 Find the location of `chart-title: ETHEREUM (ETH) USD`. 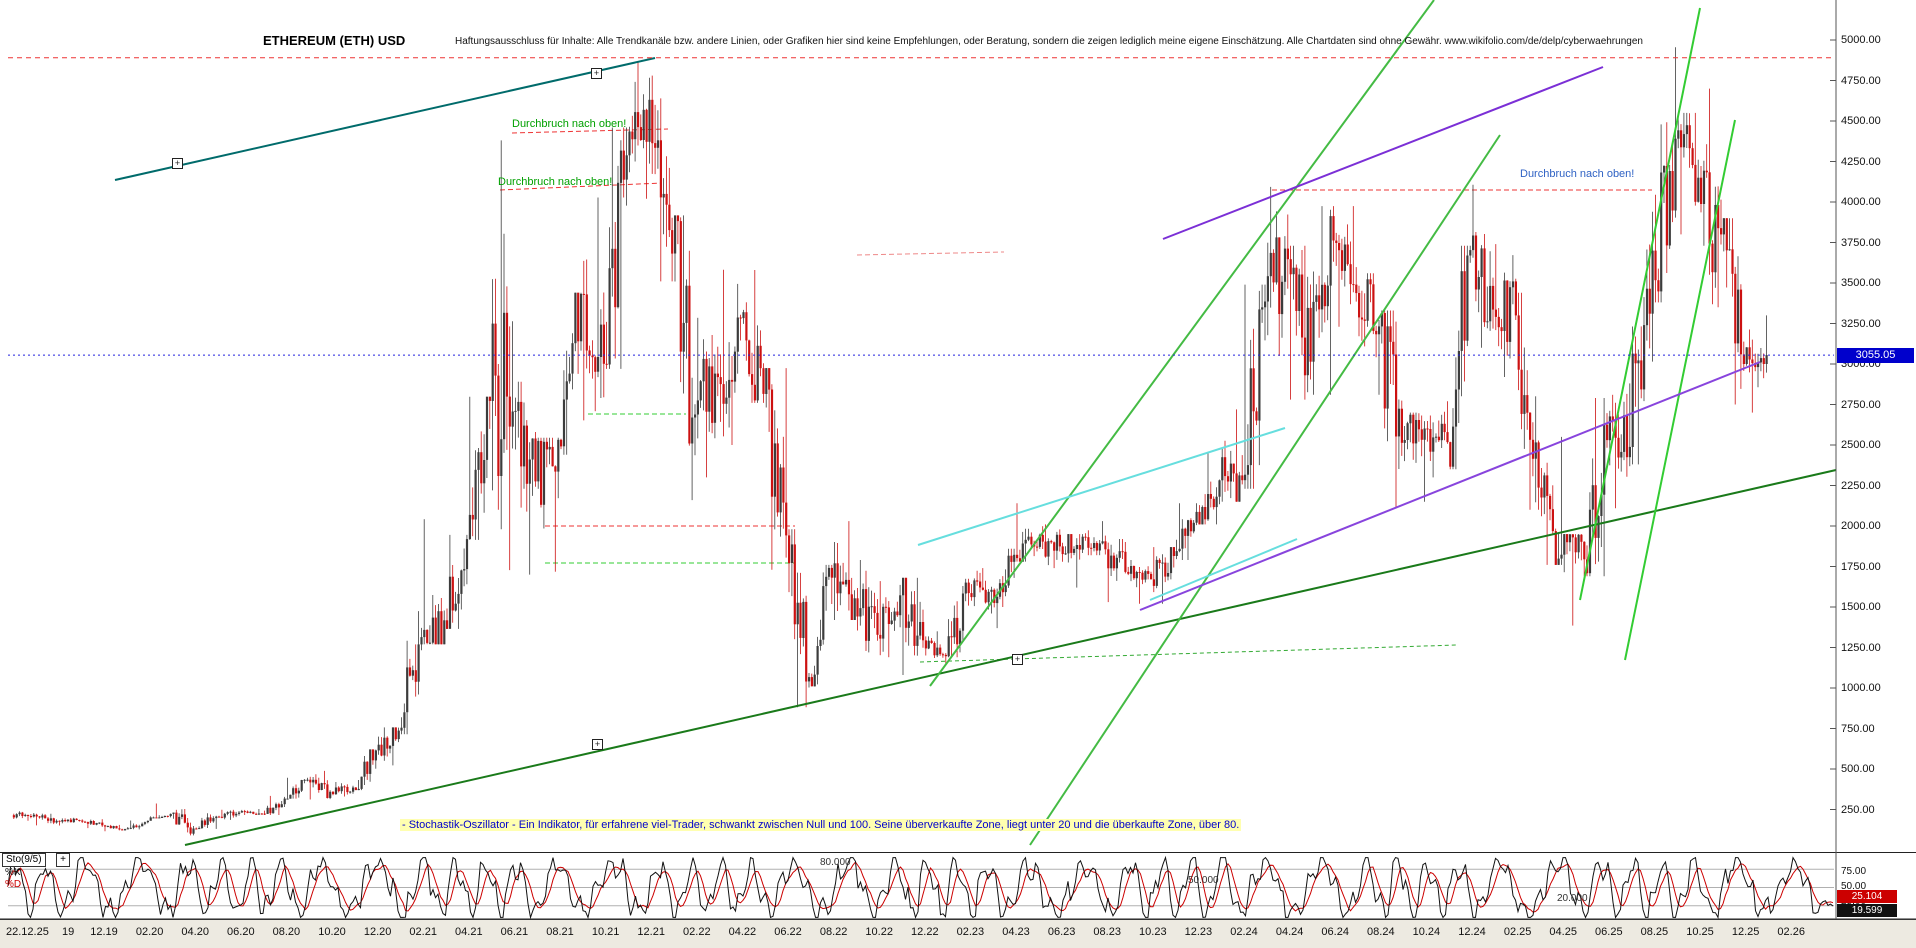

chart-title: ETHEREUM (ETH) USD is located at coordinates (334, 40).